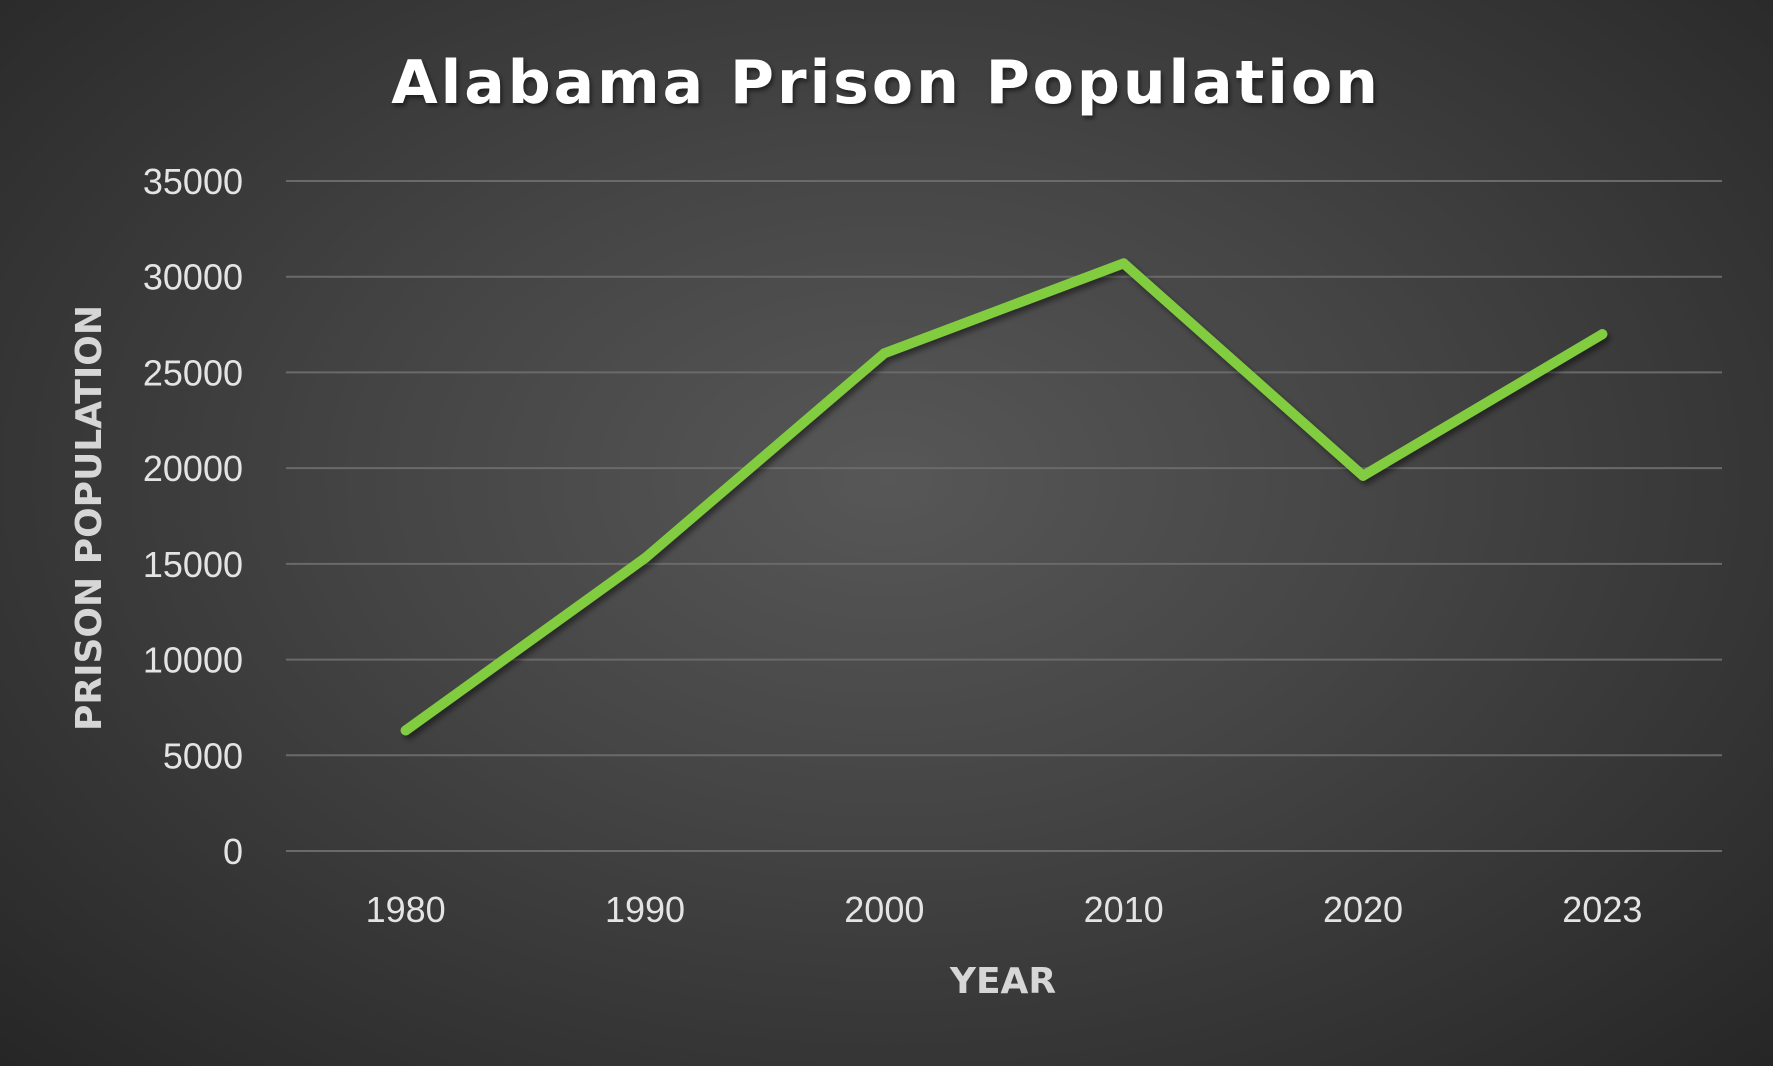 The image size is (1773, 1066). What do you see at coordinates (645, 909) in the screenshot?
I see `x-tick-label: 1990` at bounding box center [645, 909].